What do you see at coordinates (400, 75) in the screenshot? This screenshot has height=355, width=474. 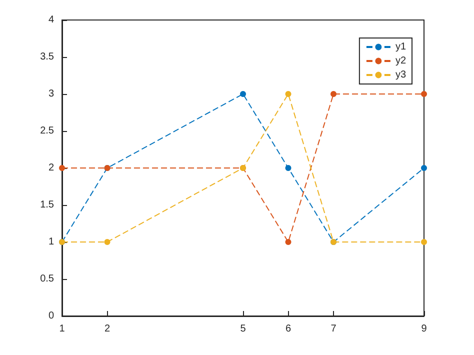 I see `legend-label: y3` at bounding box center [400, 75].